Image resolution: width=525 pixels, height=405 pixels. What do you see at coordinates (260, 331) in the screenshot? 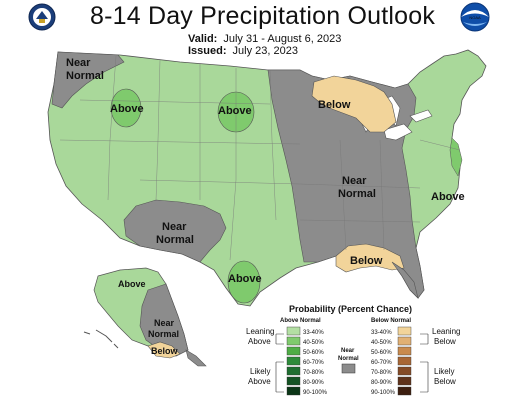
I see `leaning-above-1: Leaning` at bounding box center [260, 331].